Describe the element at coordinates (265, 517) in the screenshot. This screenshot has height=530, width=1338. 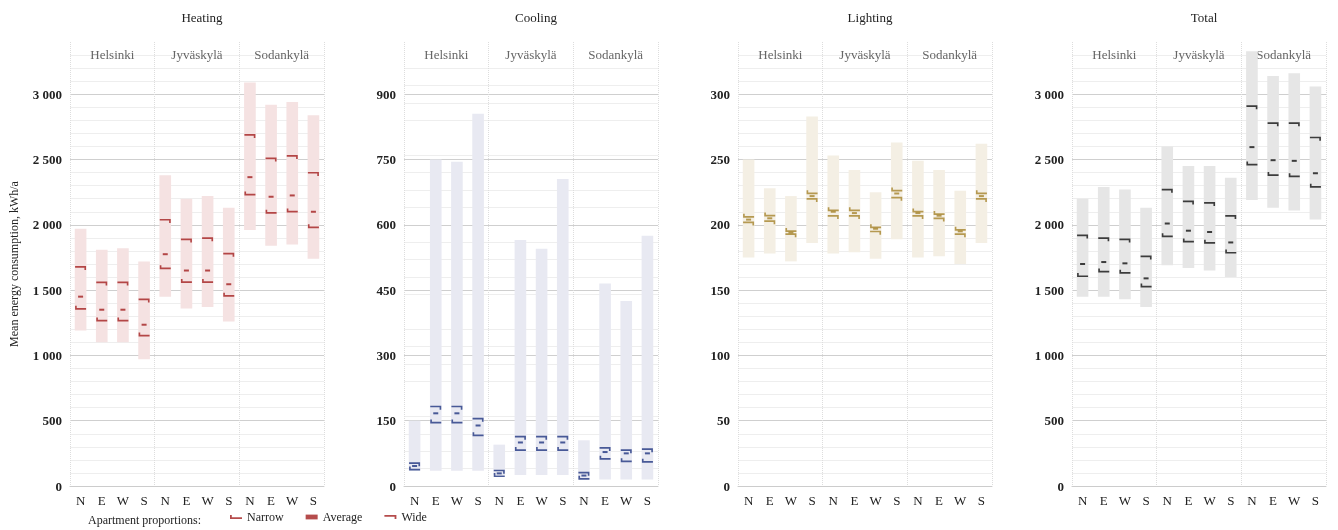
I see `legend-label: Narrow` at that location.